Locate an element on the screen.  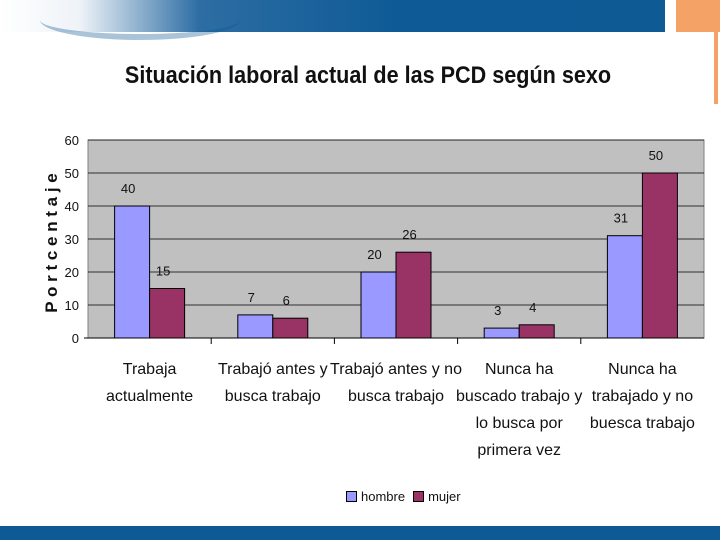
chart-legend: hombre mujer is located at coordinates (405, 496).